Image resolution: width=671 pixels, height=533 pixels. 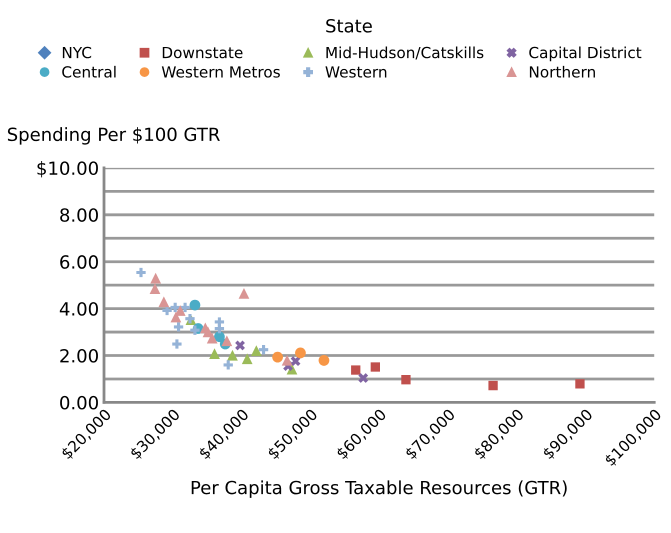 I want to click on y-tick-label: 4.00, so click(x=79, y=309).